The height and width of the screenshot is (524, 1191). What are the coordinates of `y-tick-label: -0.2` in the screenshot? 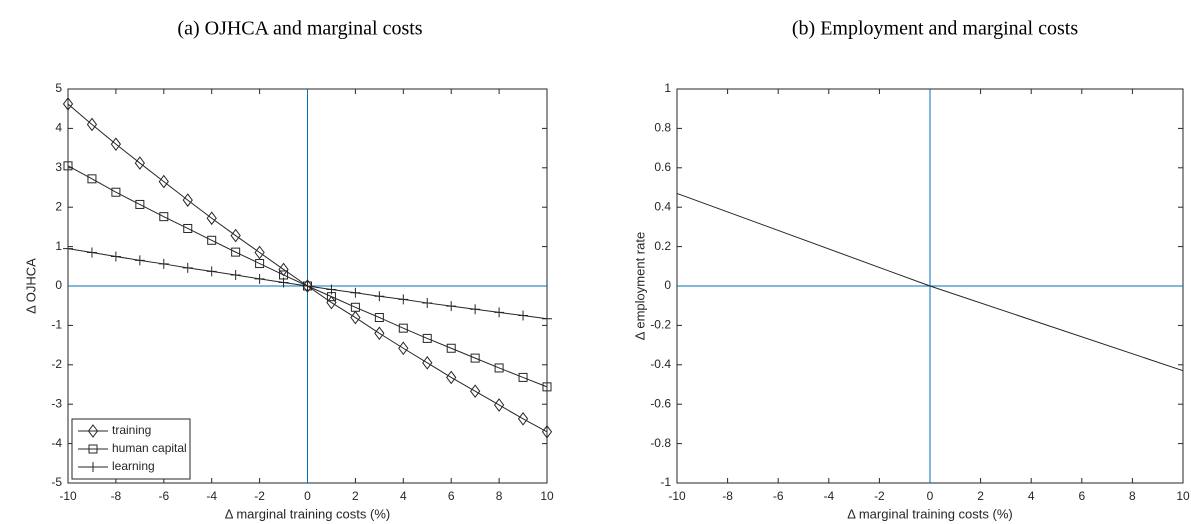 It's located at (660, 325).